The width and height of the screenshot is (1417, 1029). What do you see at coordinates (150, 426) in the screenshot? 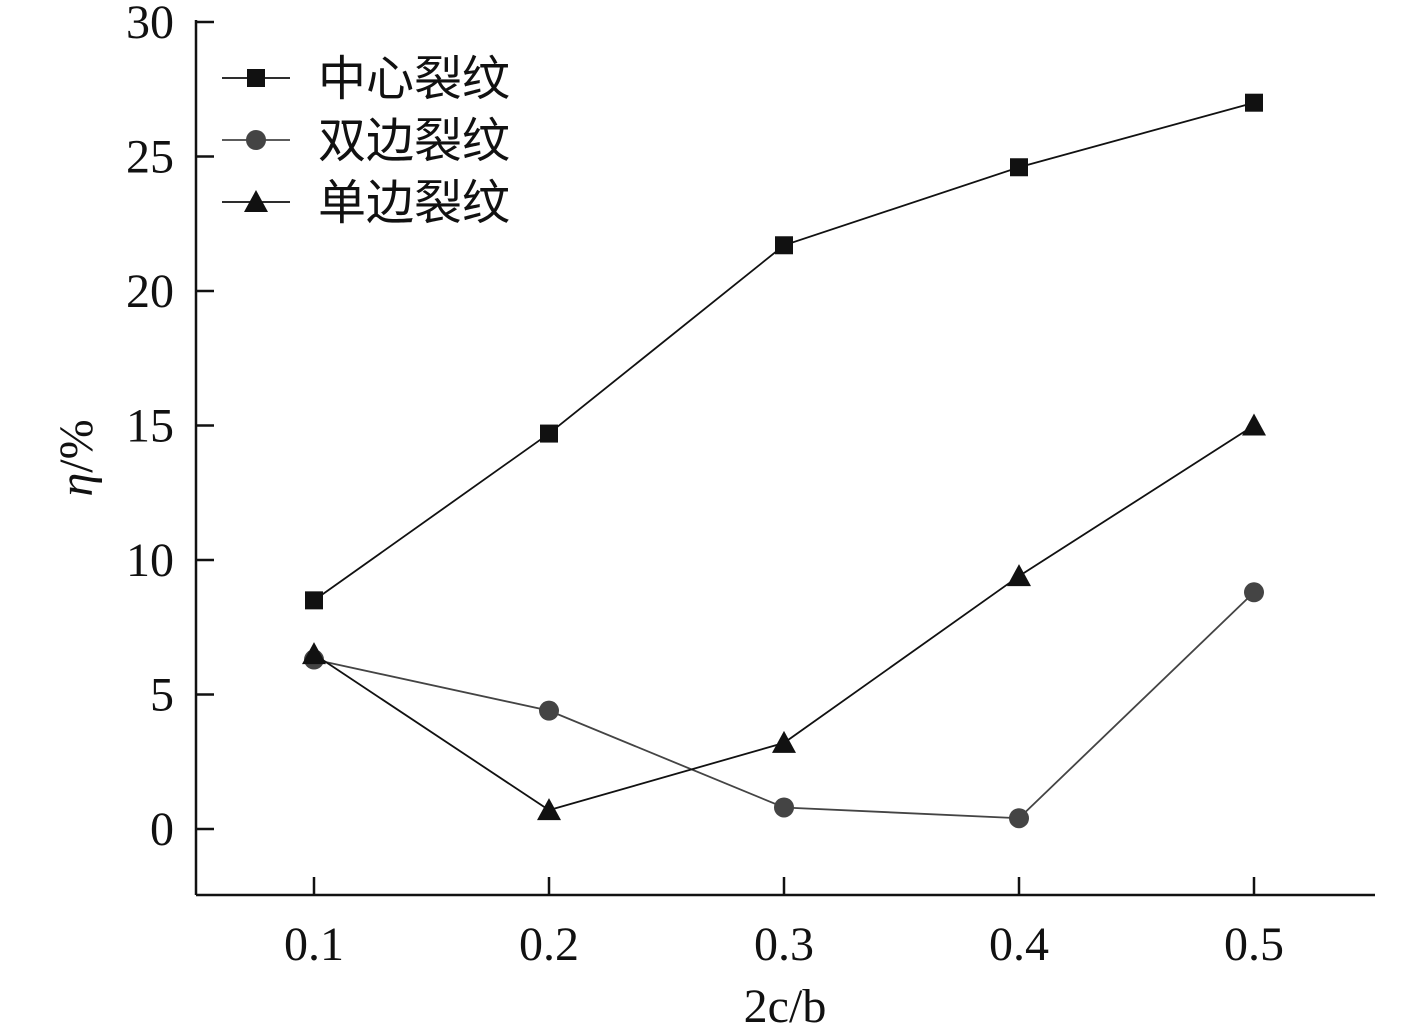
I see `y-tick-label: 15` at bounding box center [150, 426].